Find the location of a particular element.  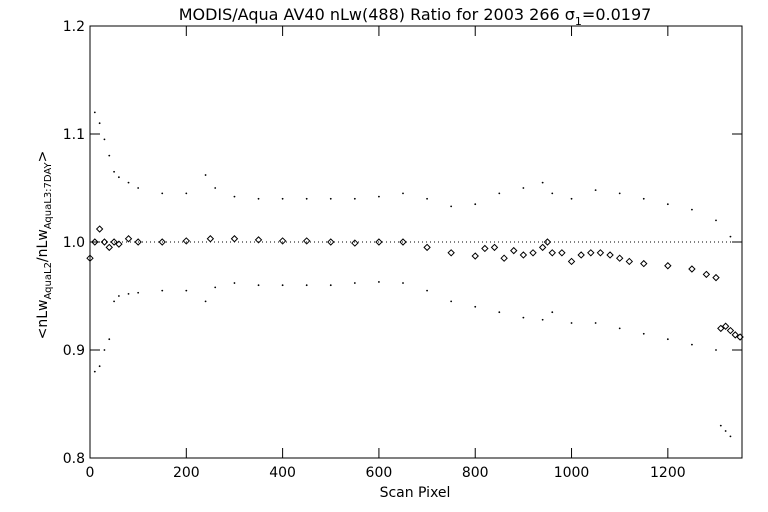

x-tick-label: 1000 is located at coordinates (572, 473).